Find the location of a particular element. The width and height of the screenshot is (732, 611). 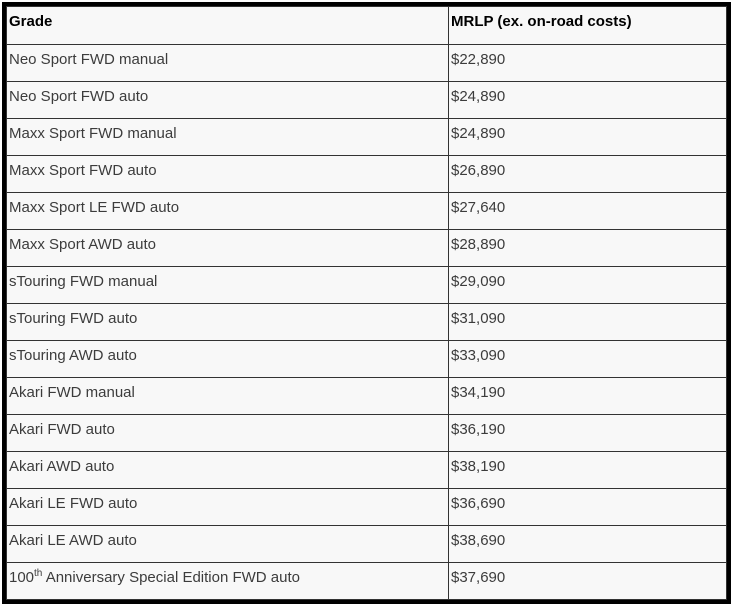

table-row: Neo Sport FWD auto $24,890 is located at coordinates (366, 100).